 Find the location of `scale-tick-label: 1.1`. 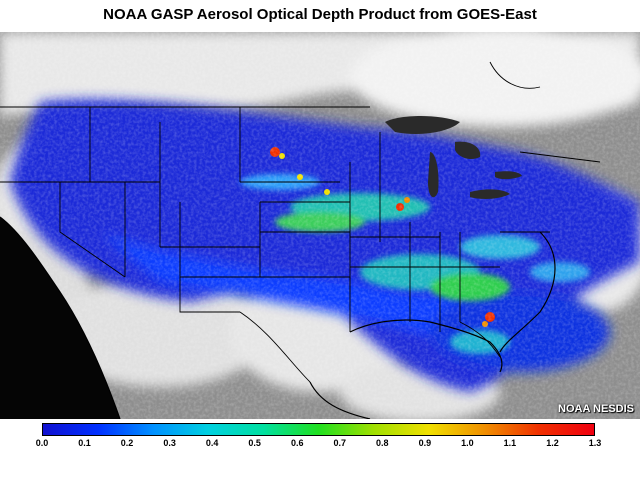

scale-tick-label: 1.1 is located at coordinates (510, 443).